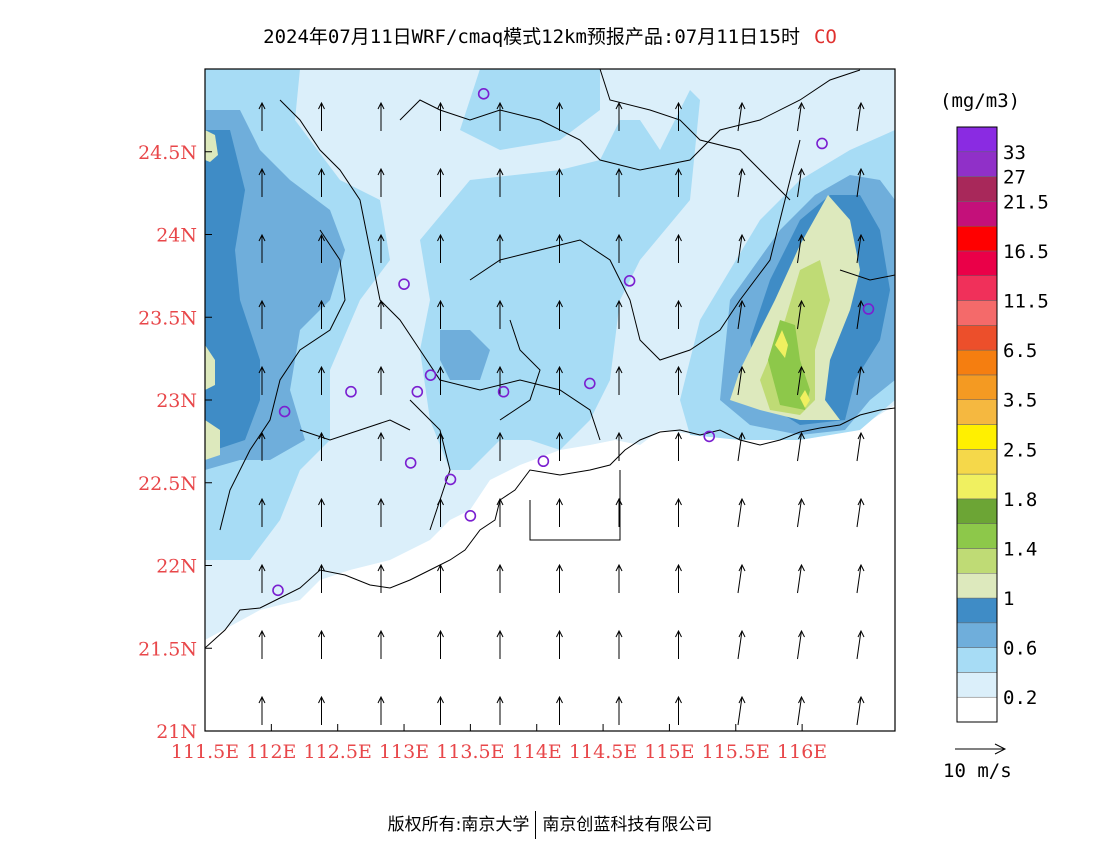 This screenshot has height=850, width=1100. Describe the element at coordinates (205, 752) in the screenshot. I see `lon-tick-label: 111.5E` at that location.